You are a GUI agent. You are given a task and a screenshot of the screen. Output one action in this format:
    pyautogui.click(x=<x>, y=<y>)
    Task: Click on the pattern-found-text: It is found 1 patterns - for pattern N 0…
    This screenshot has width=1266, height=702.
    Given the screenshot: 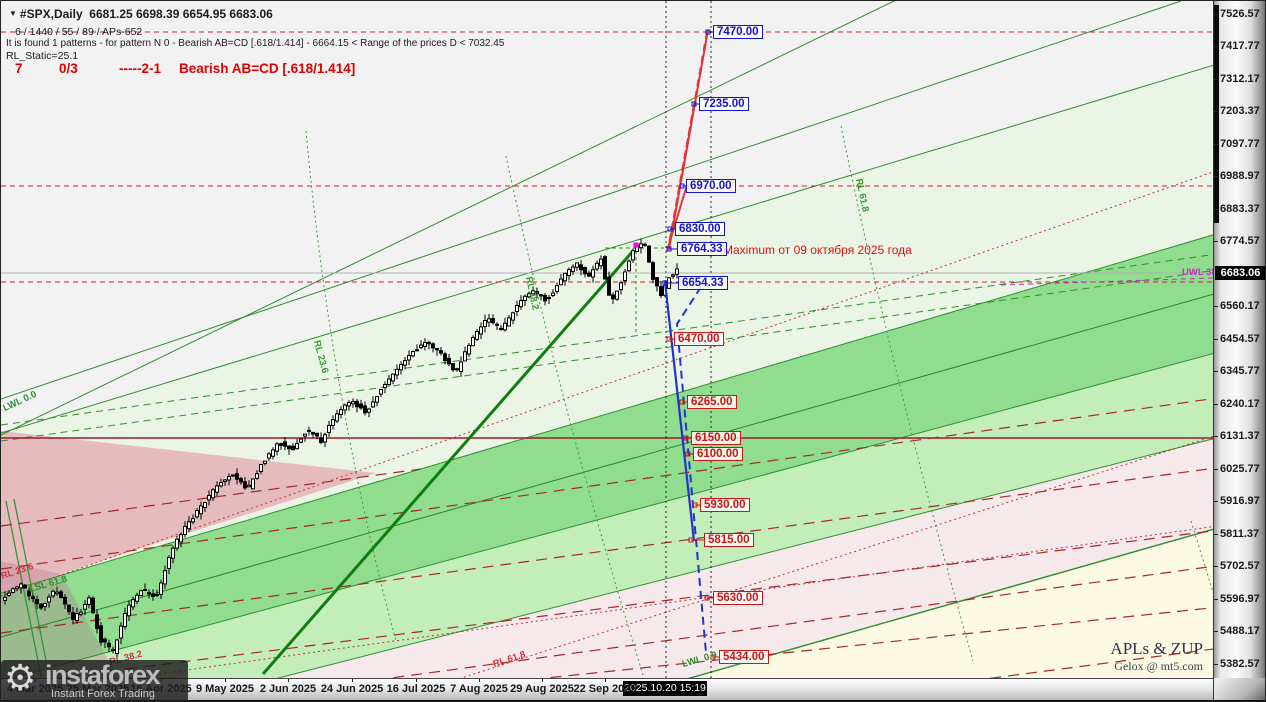 What is the action you would take?
    pyautogui.click(x=255, y=43)
    